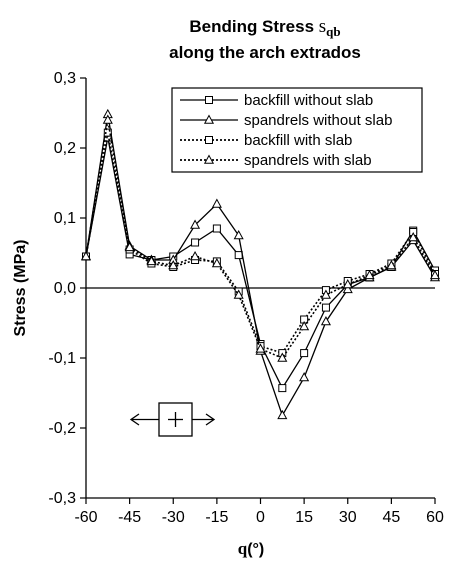  What do you see at coordinates (435, 517) in the screenshot?
I see `x-tick-label: 60` at bounding box center [435, 517].